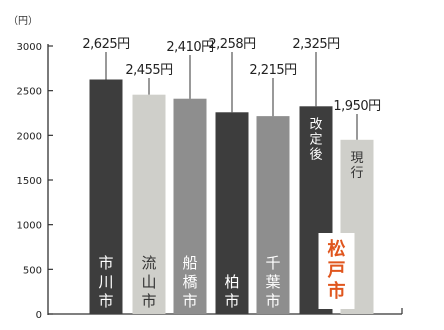 The image size is (444, 330). Describe the element at coordinates (105, 44) in the screenshot. I see `value-label: 2,625円` at that location.